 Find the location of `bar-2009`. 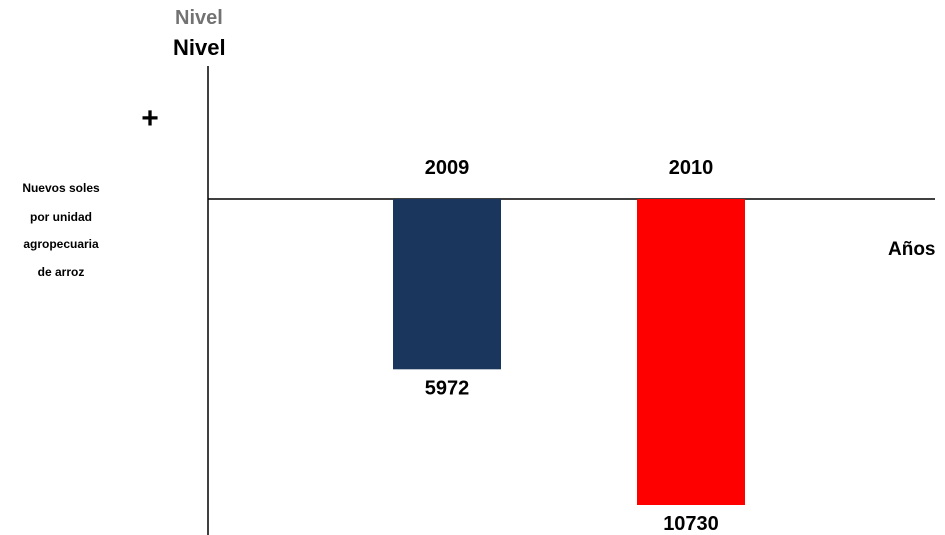

bar-2009 is located at coordinates (447, 284).